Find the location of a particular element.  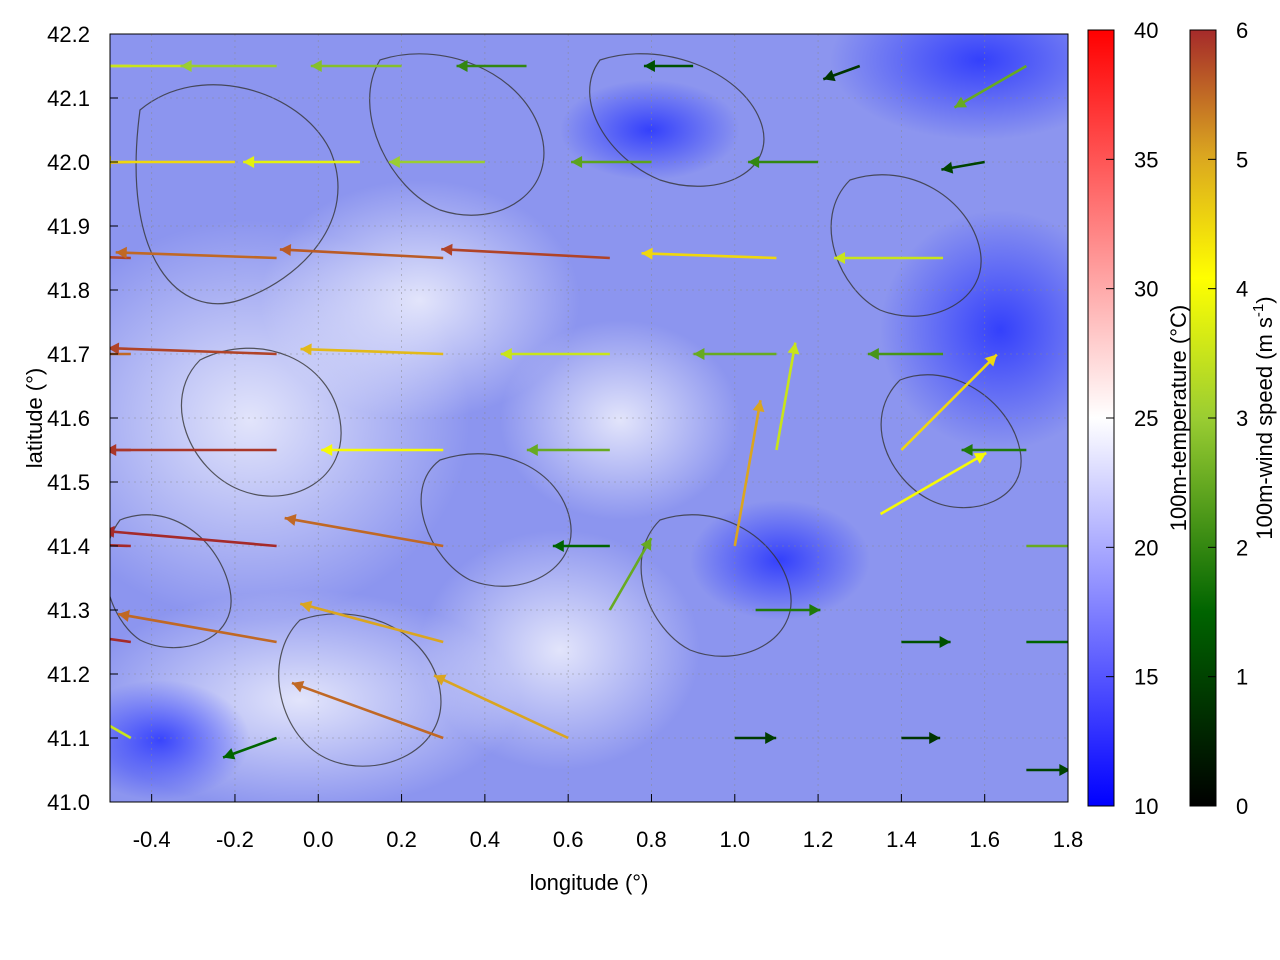

colorbar-tick-label: 2 is located at coordinates (1242, 547).